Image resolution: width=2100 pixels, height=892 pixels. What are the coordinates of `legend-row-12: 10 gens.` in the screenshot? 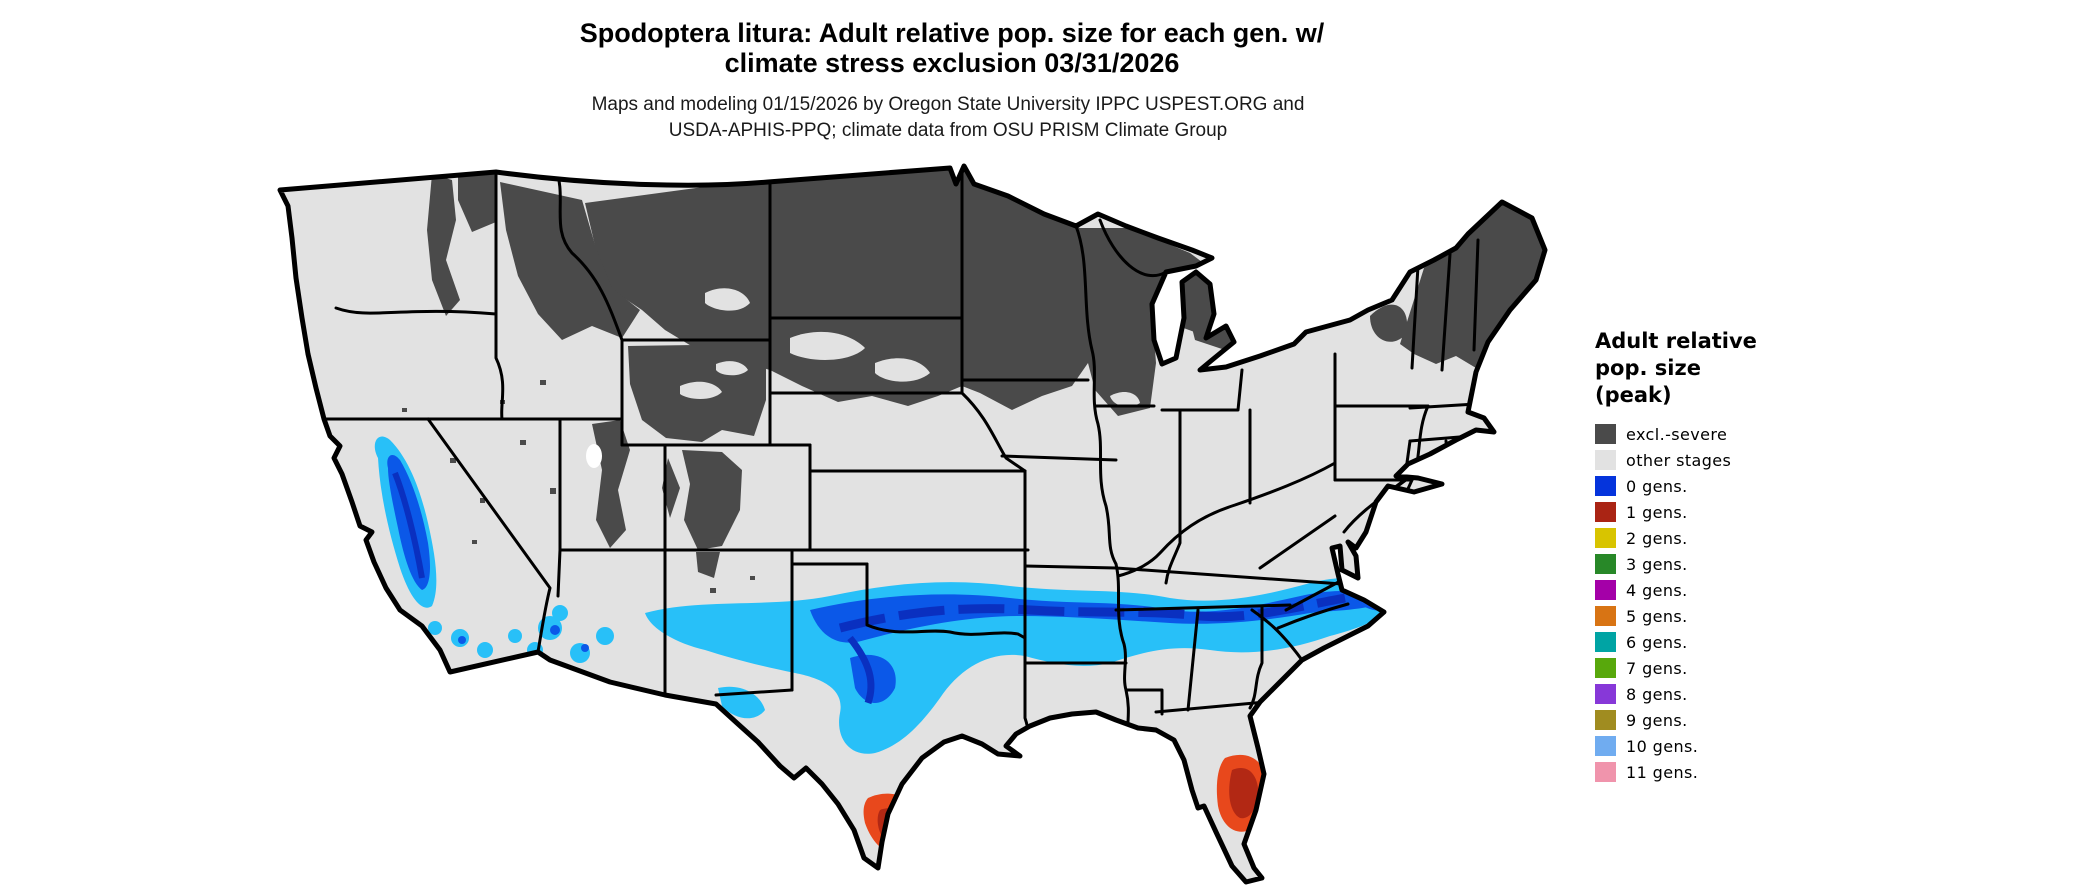 It's located at (1700, 746).